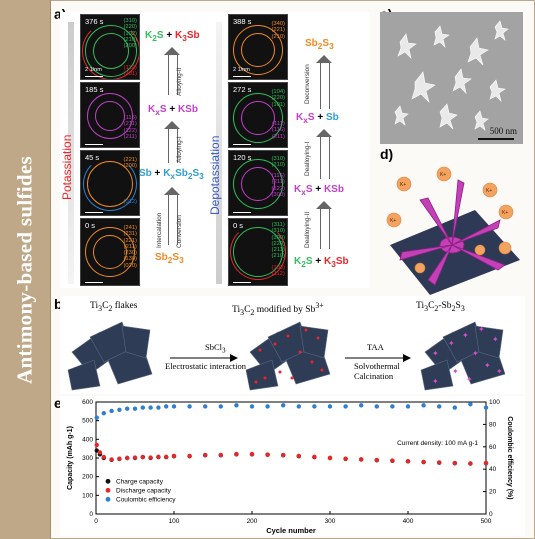  What do you see at coordinates (494, 402) in the screenshot?
I see `y2-tick-label: 100` at bounding box center [494, 402].